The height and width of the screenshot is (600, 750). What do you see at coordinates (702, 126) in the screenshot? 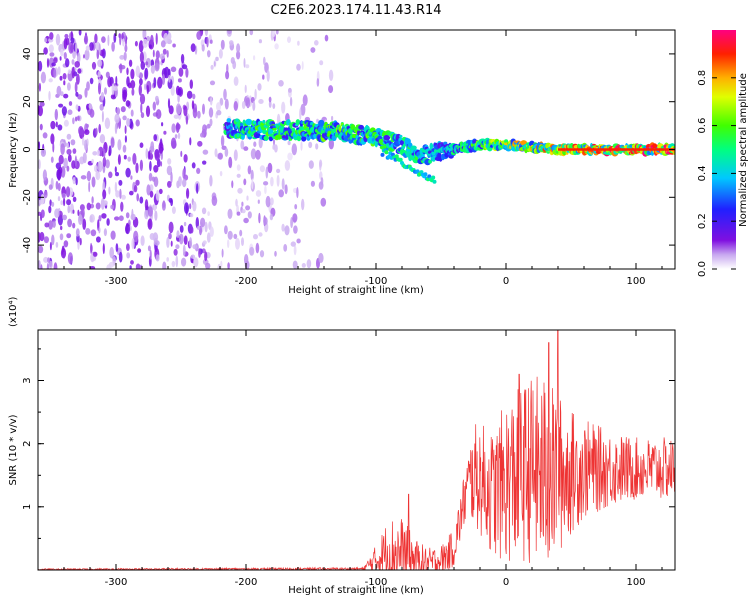
I see `colorbar-tick-label: 0.6` at bounding box center [702, 126].